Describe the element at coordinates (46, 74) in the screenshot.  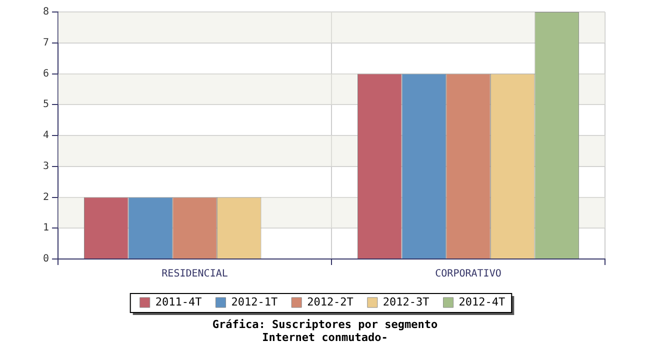
I see `y-tick-label: 6` at that location.